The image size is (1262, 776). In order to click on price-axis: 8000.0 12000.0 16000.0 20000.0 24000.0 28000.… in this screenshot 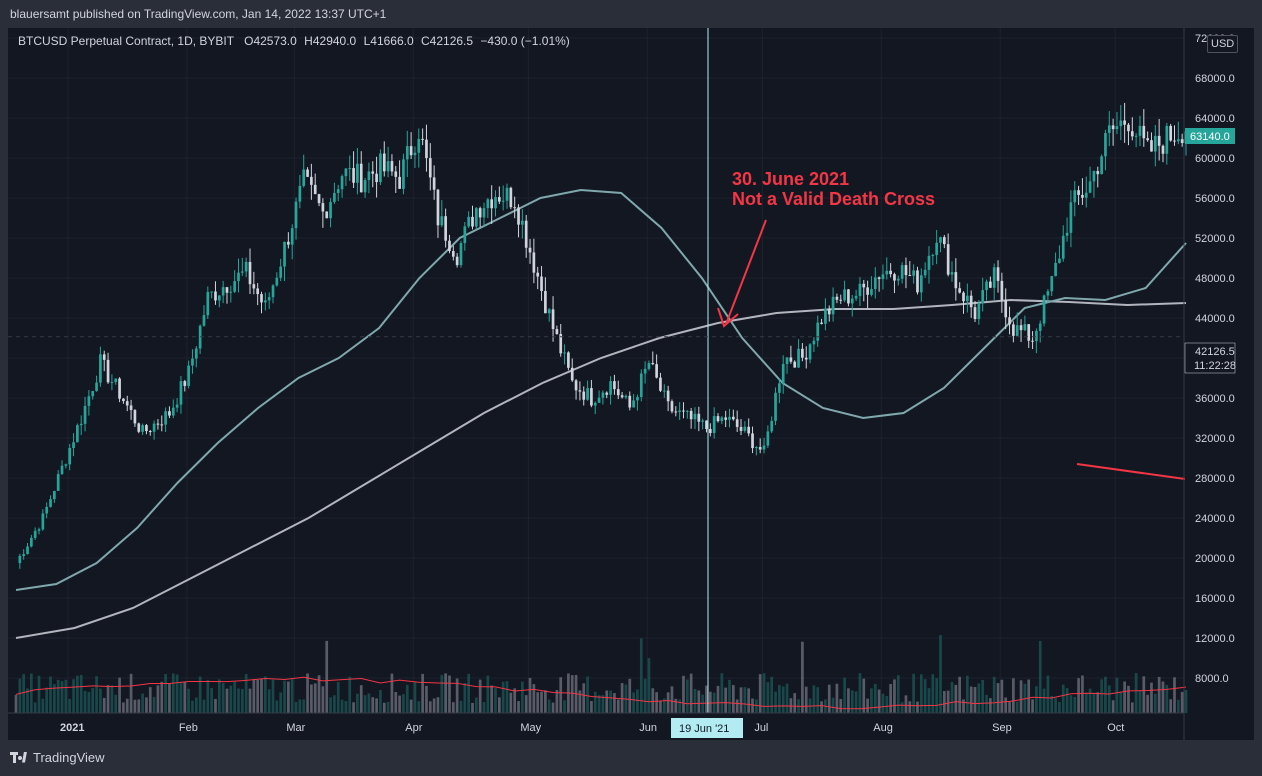, I will do `click(1215, 359)`.